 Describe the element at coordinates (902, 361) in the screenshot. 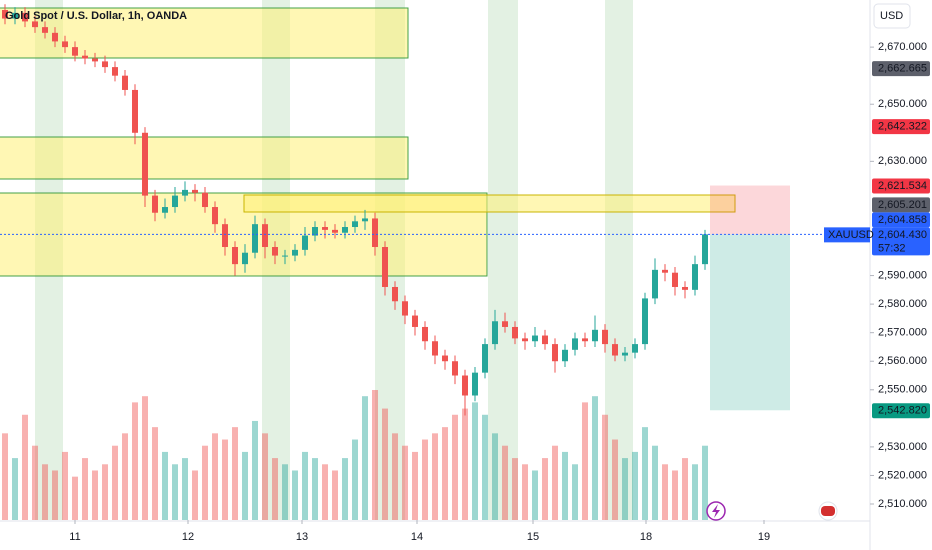

I see `y-tick-label: 2,560.000` at that location.